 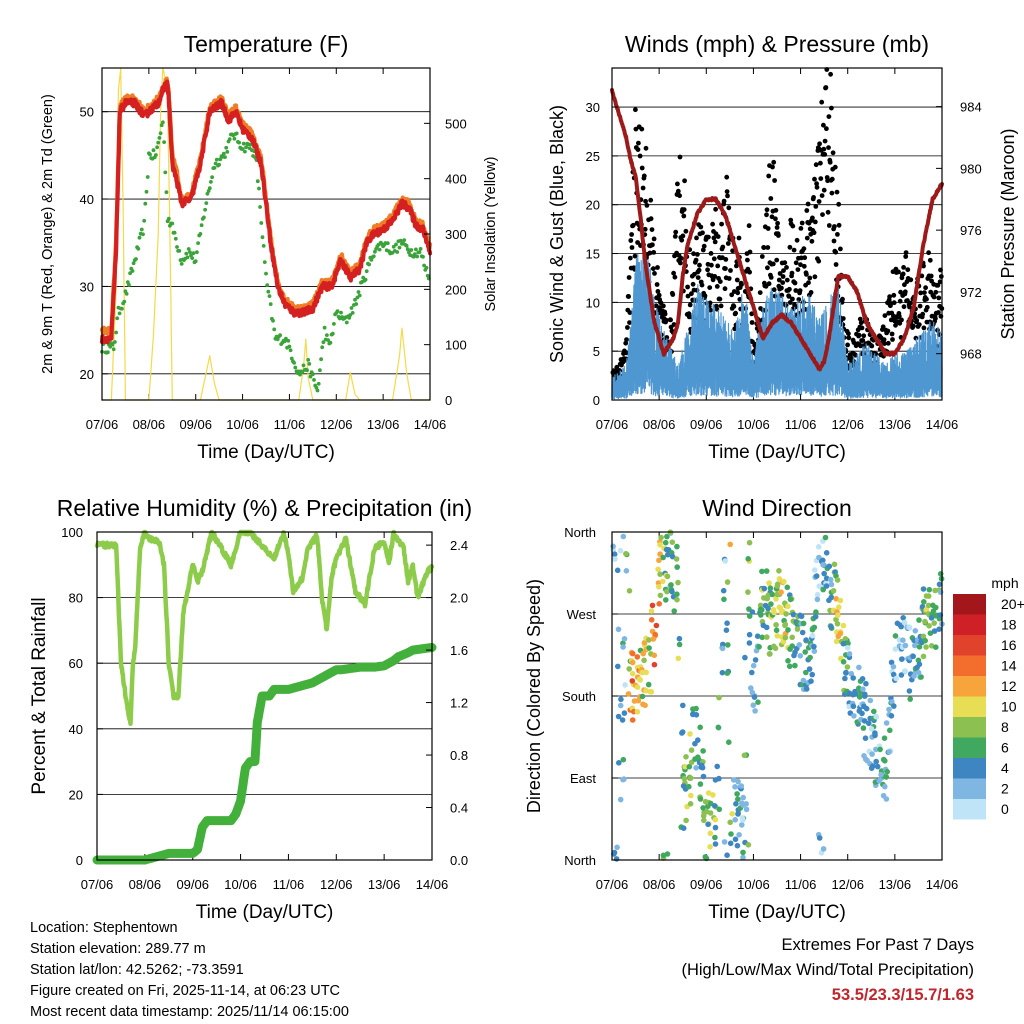 I want to click on series-total-precipitation, so click(x=264, y=754).